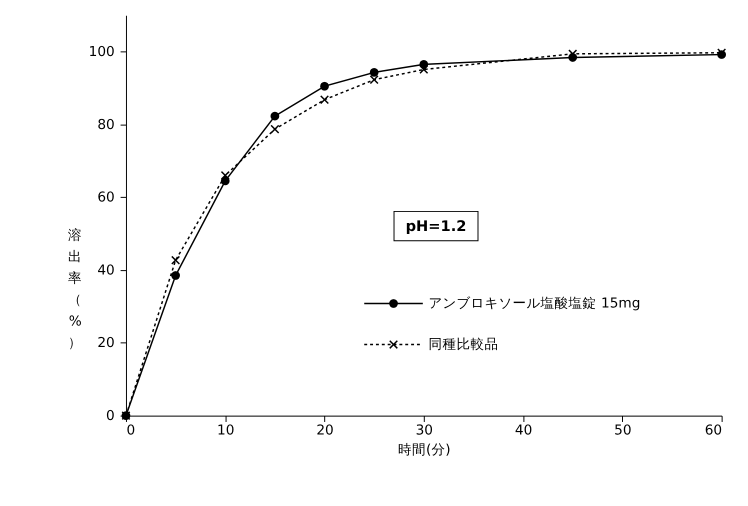 The height and width of the screenshot is (506, 748). Describe the element at coordinates (131, 430) in the screenshot. I see `x-tick-label: 0` at that location.